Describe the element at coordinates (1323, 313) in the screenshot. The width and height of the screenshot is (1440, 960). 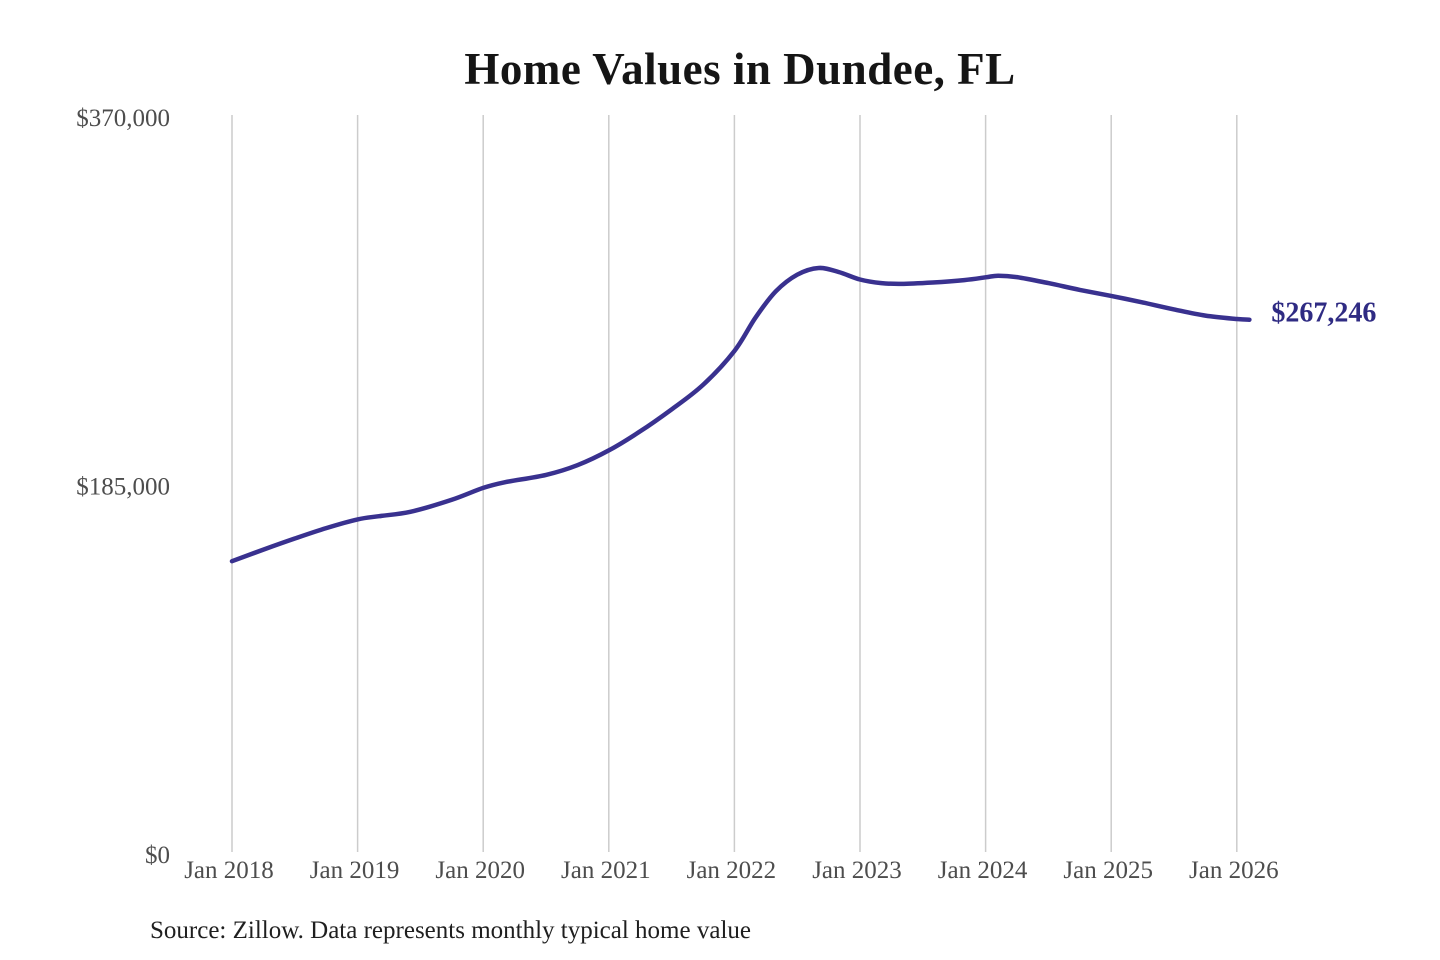
I see `latest-value-label: $267,246` at that location.